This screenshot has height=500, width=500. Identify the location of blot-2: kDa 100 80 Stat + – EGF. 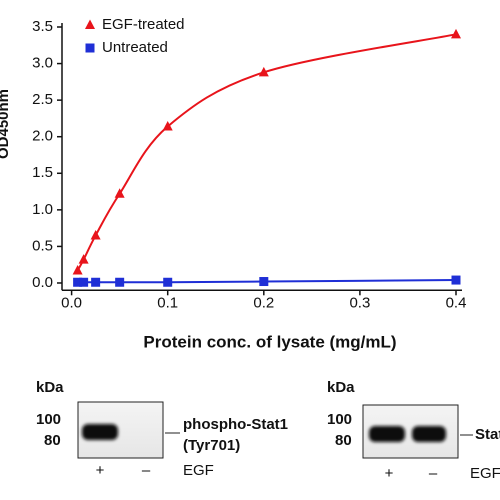
(413, 430).